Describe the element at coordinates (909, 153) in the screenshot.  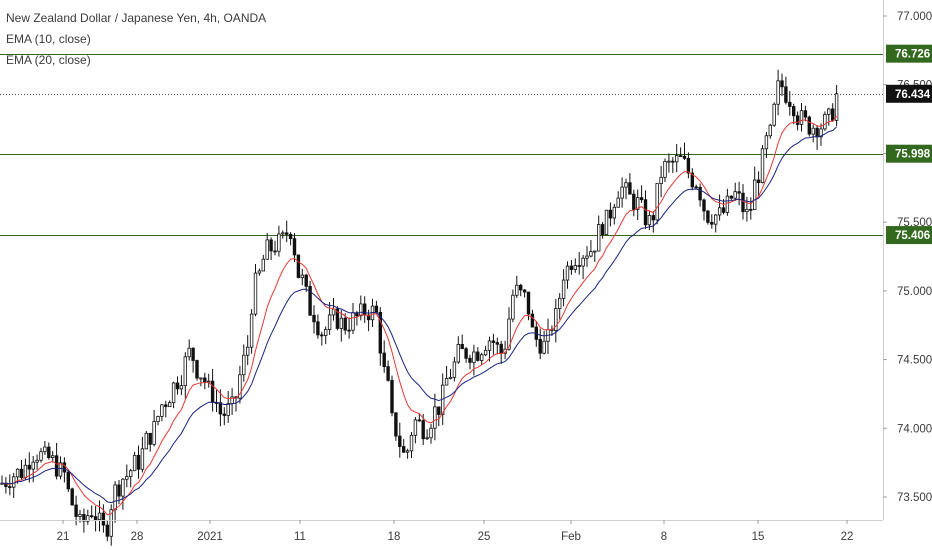
I see `level-badge-1: 75.998` at that location.